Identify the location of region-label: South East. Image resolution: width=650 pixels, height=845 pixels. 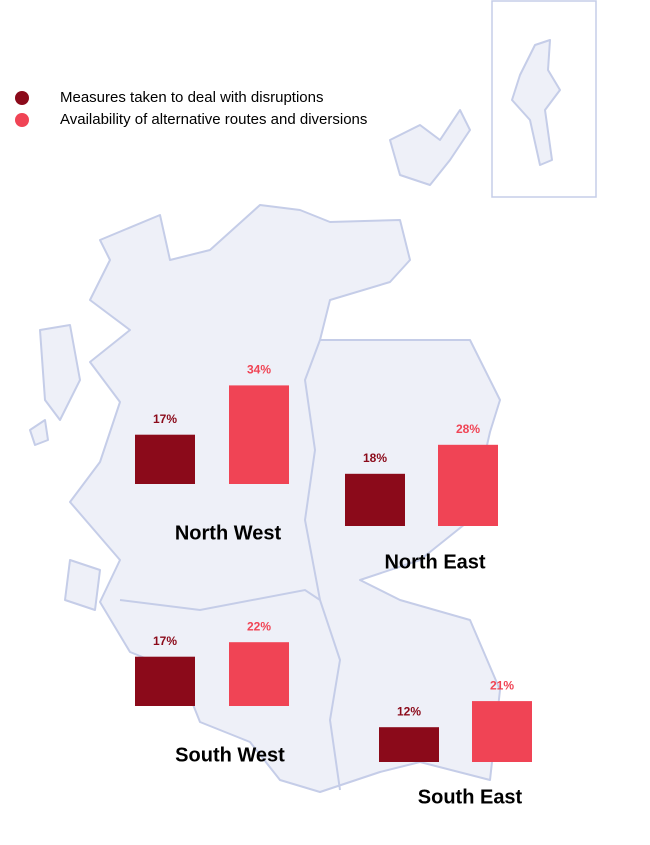
(470, 797).